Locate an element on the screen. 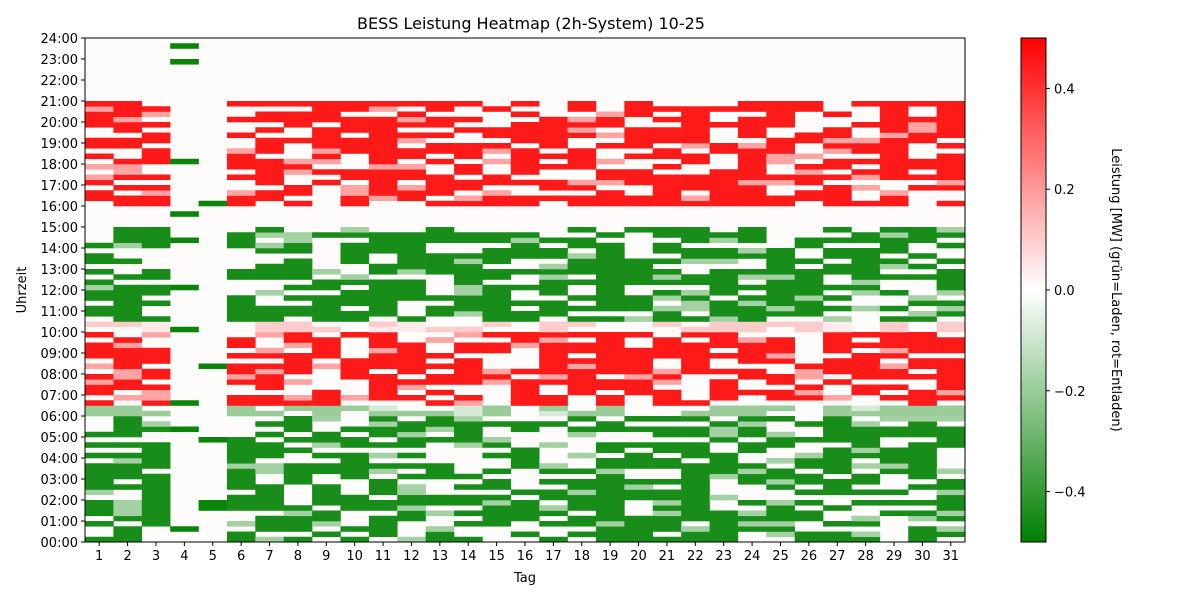 This screenshot has height=600, width=1200. colorbar is located at coordinates (1033, 290).